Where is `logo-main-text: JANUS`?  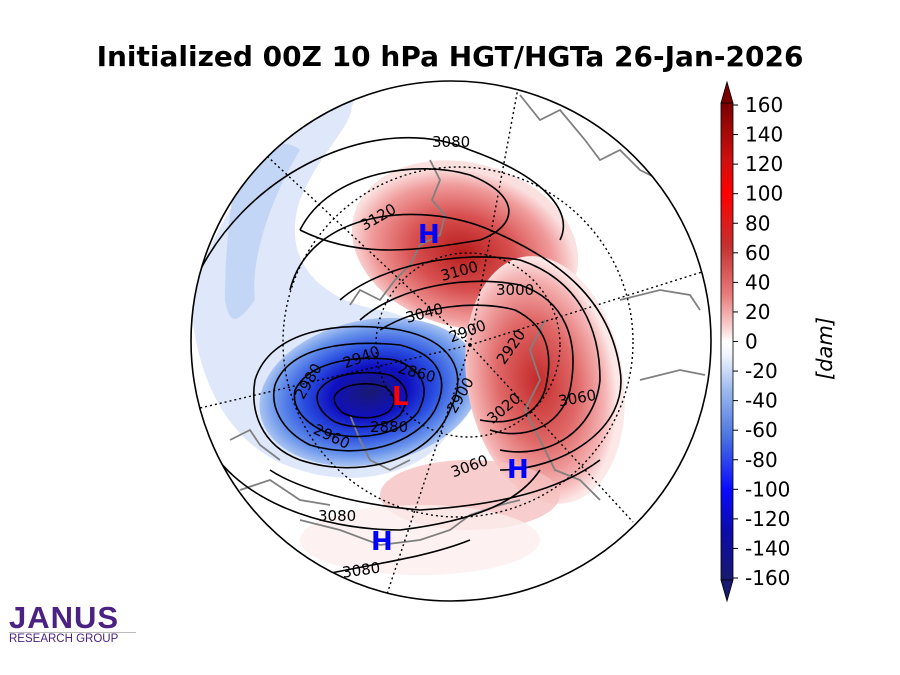
logo-main-text: JANUS is located at coordinates (72, 617).